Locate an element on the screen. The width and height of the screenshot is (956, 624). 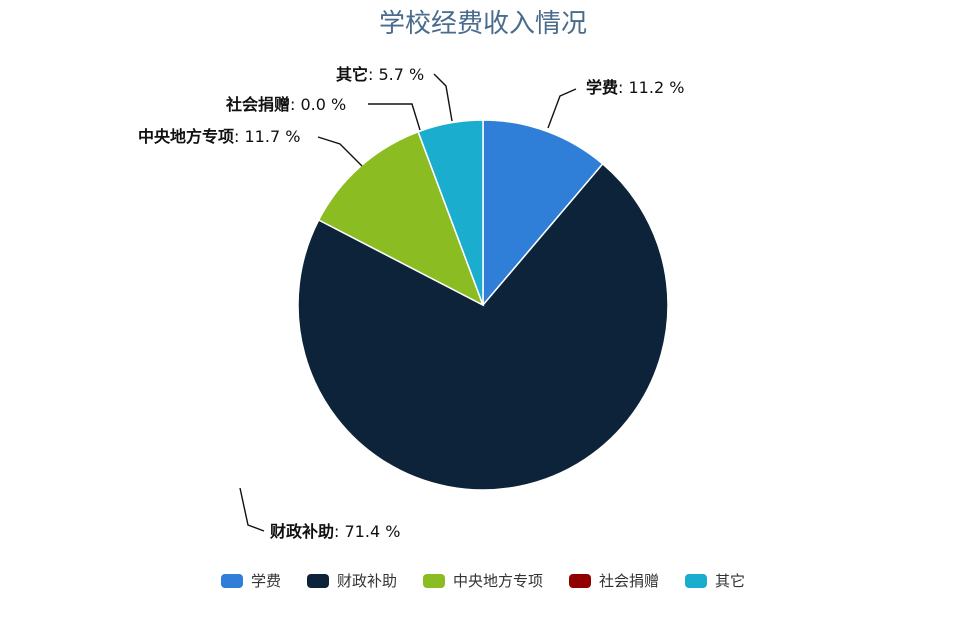
data-label-4: 其它: 5.7 % is located at coordinates (380, 74).